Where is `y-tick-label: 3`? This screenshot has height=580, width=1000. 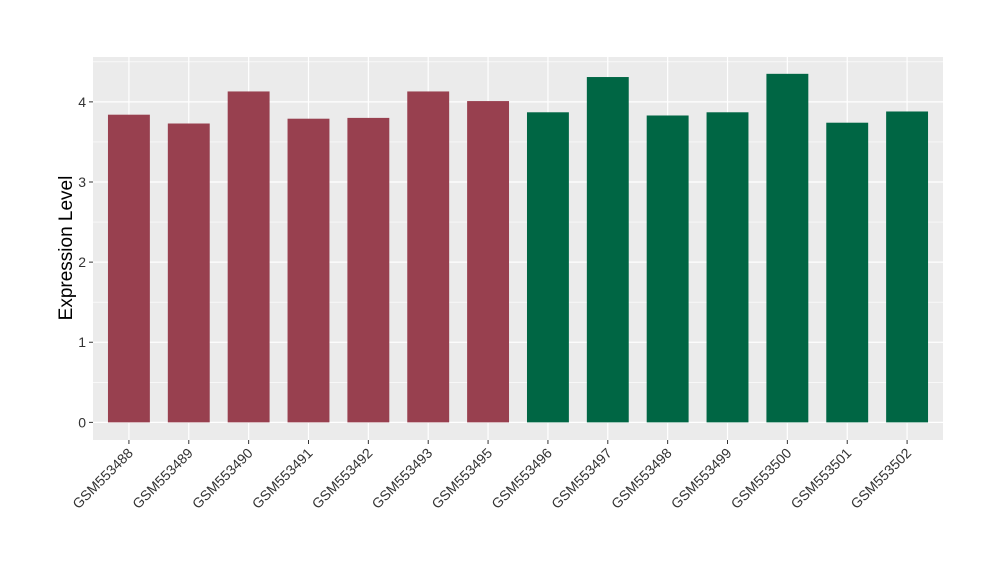 y-tick-label: 3 is located at coordinates (82, 182).